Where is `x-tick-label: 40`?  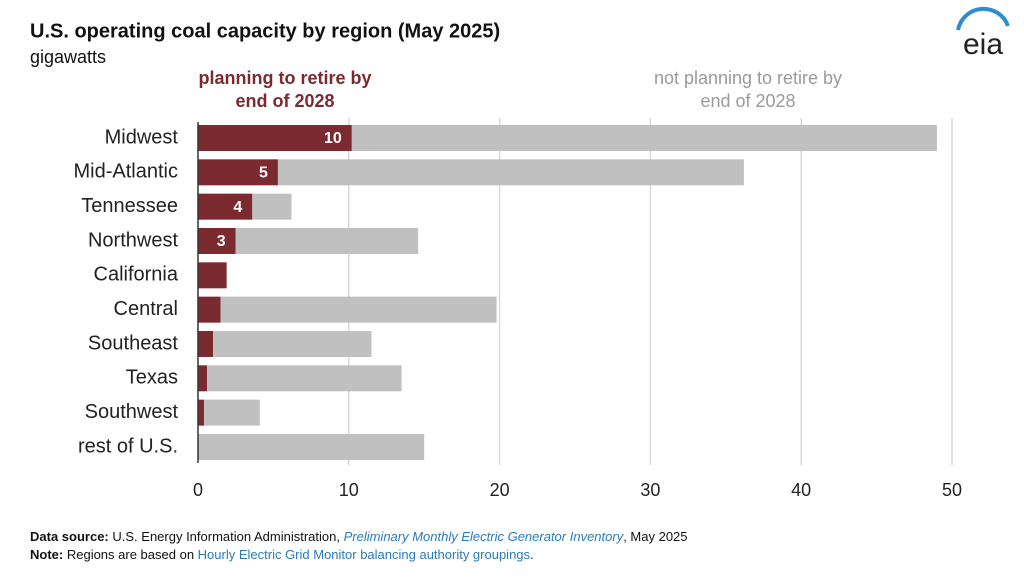
x-tick-label: 40 is located at coordinates (801, 490).